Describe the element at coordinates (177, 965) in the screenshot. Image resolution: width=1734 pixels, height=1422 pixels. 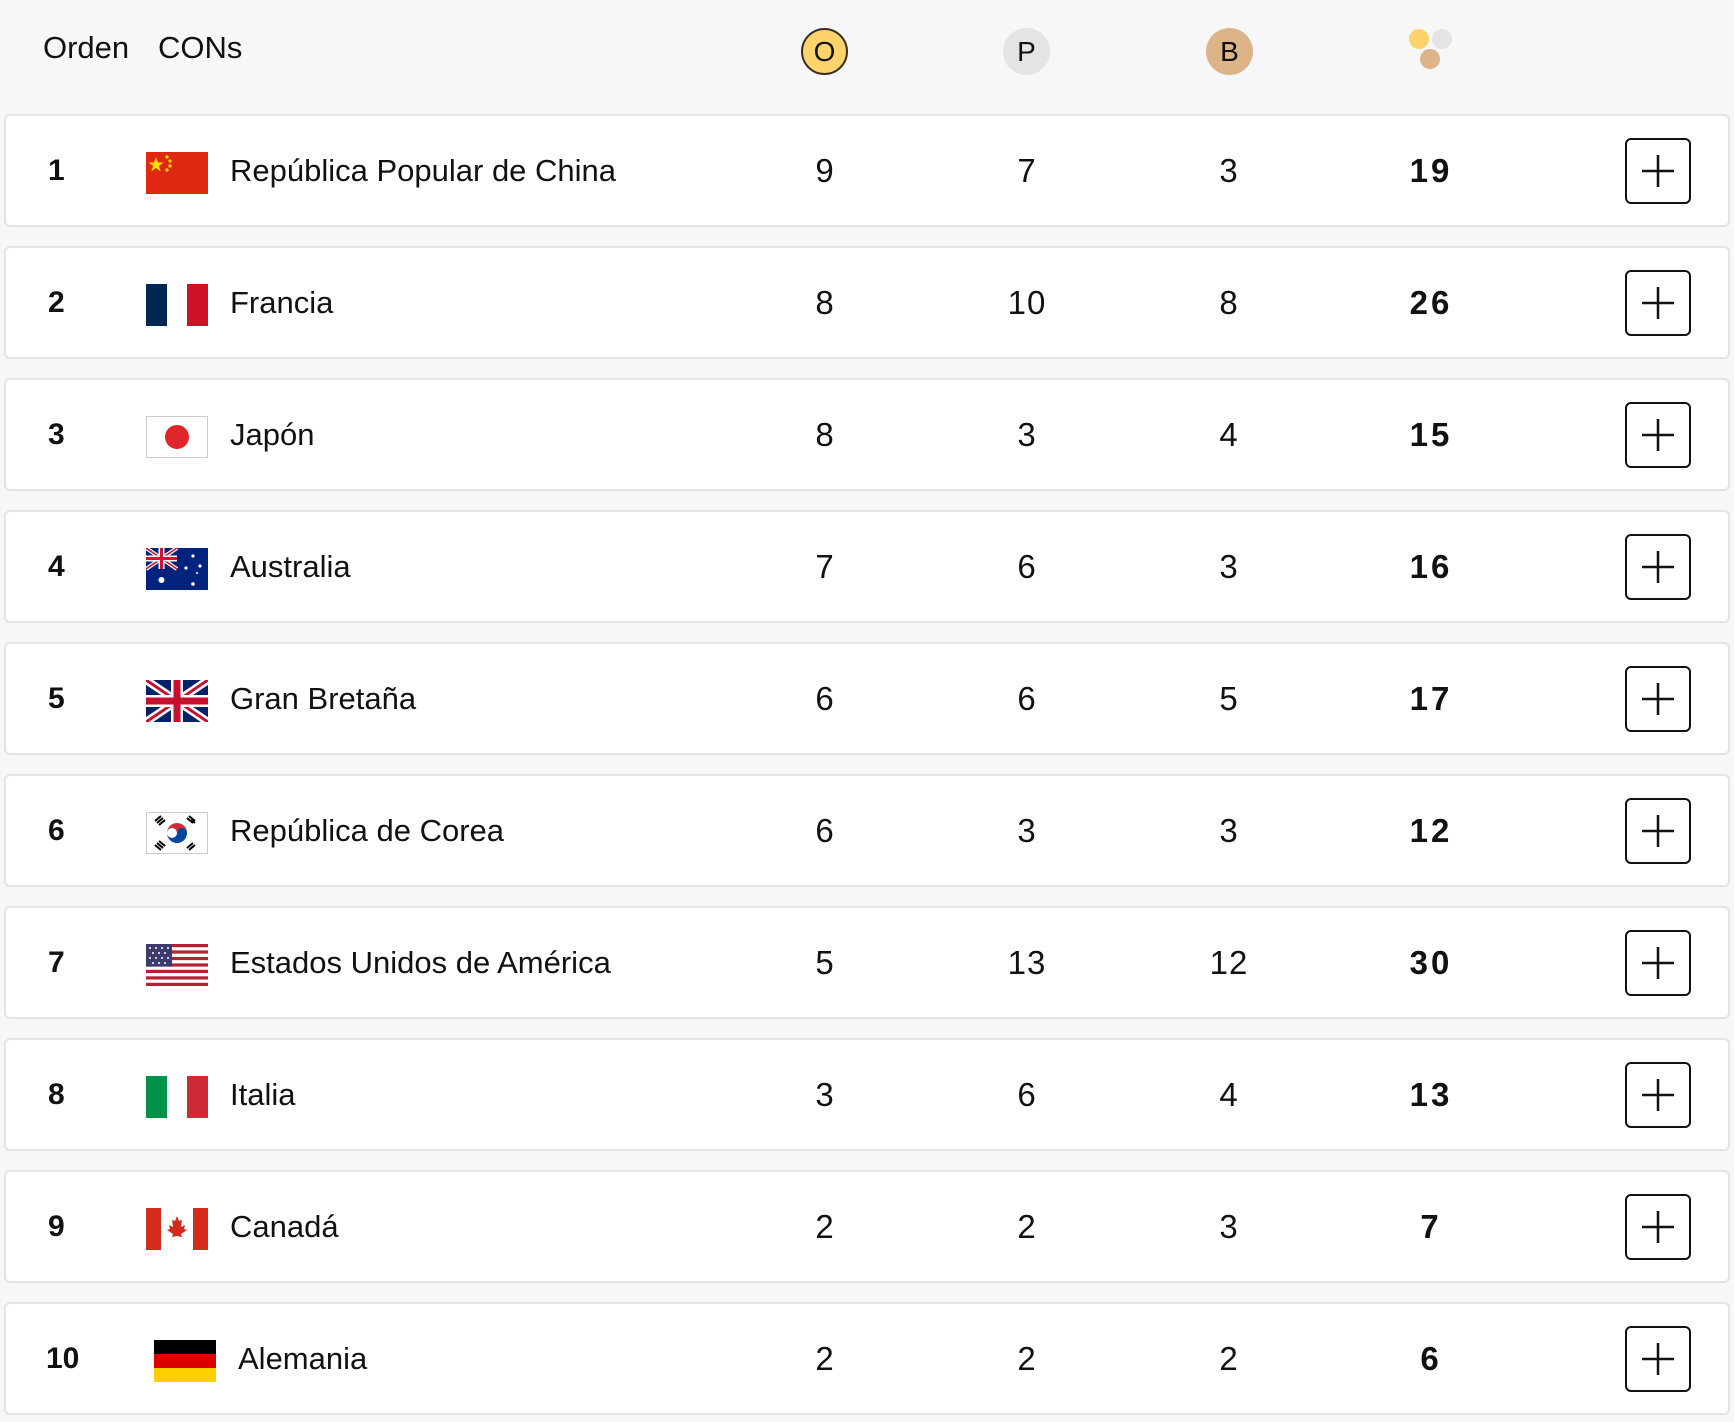
I see `usa-flag-icon` at that location.